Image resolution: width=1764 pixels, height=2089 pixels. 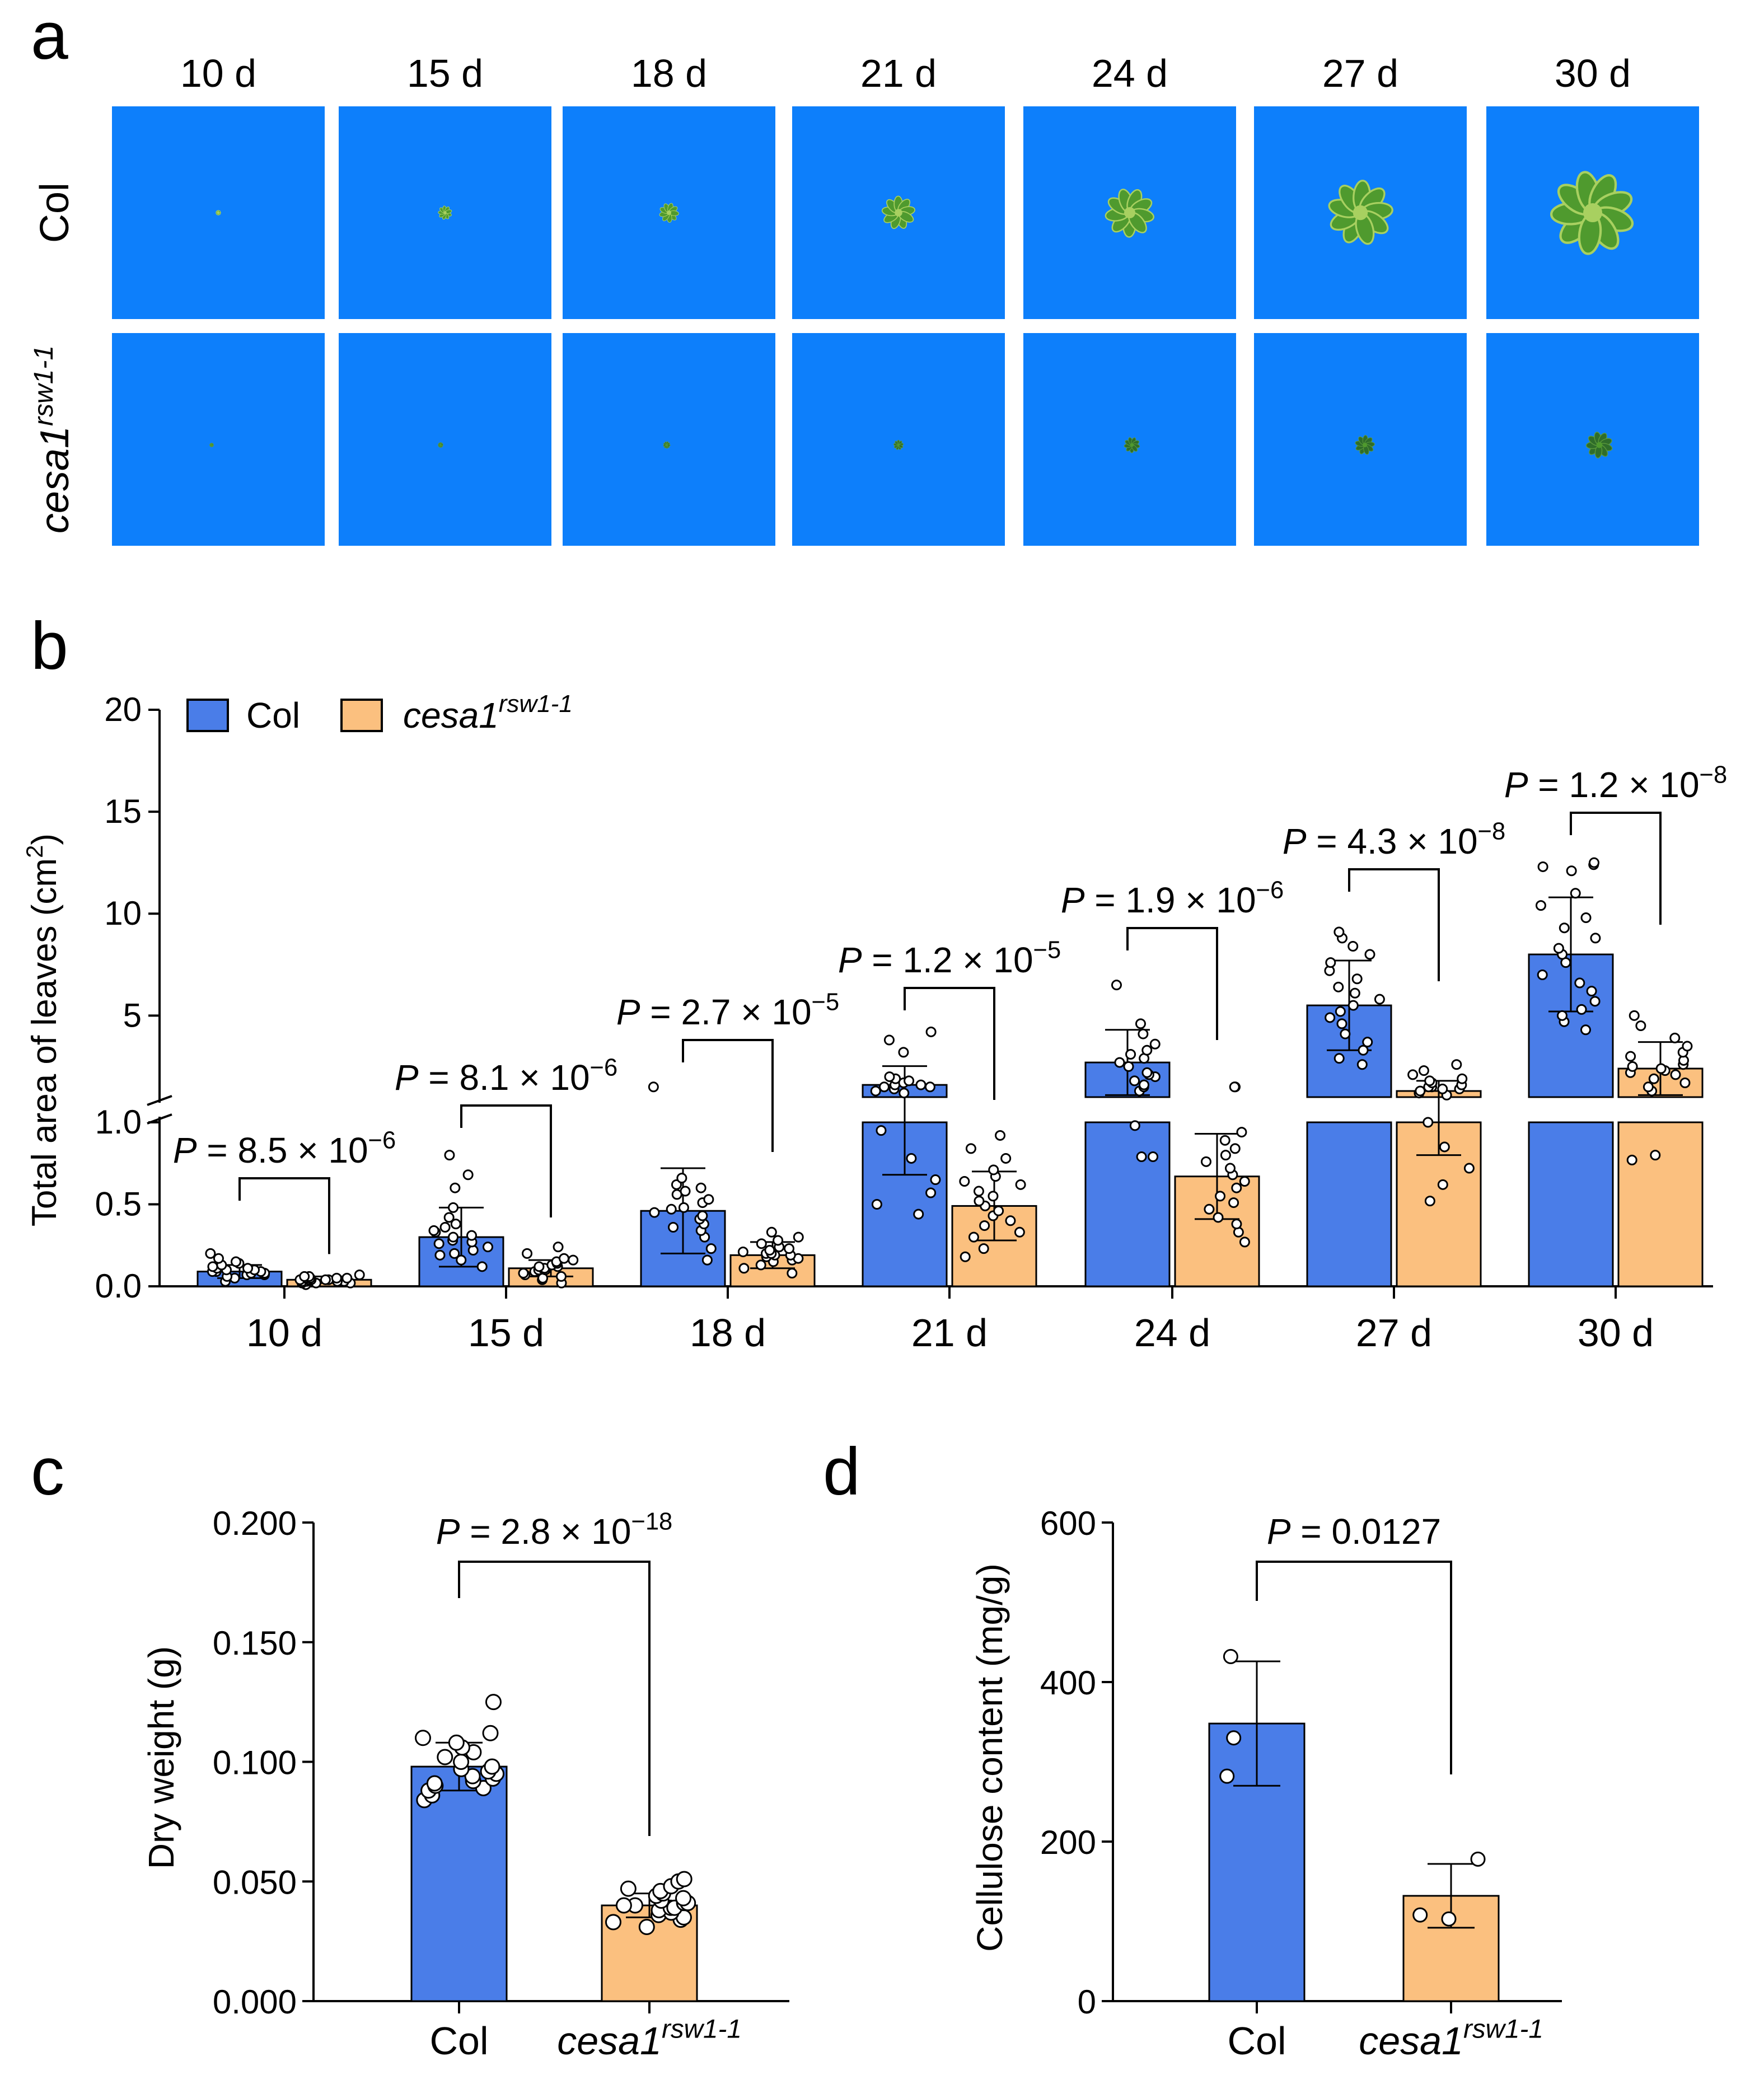 What do you see at coordinates (1367, 1531) in the screenshot?
I see `p-value: = 0.0127` at bounding box center [1367, 1531].